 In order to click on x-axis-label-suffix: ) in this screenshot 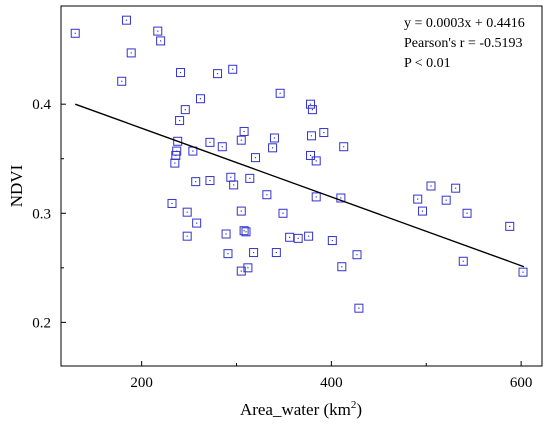, I will do `click(359, 409)`.